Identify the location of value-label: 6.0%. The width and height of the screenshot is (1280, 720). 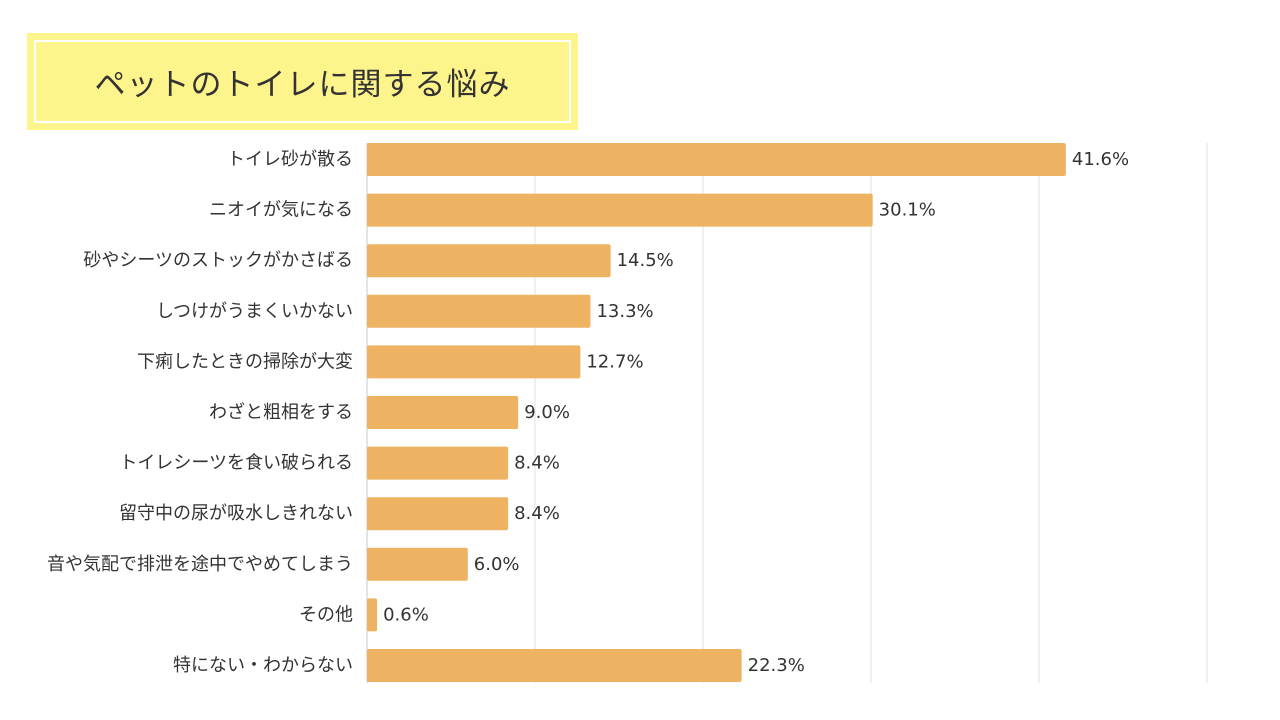
(497, 564).